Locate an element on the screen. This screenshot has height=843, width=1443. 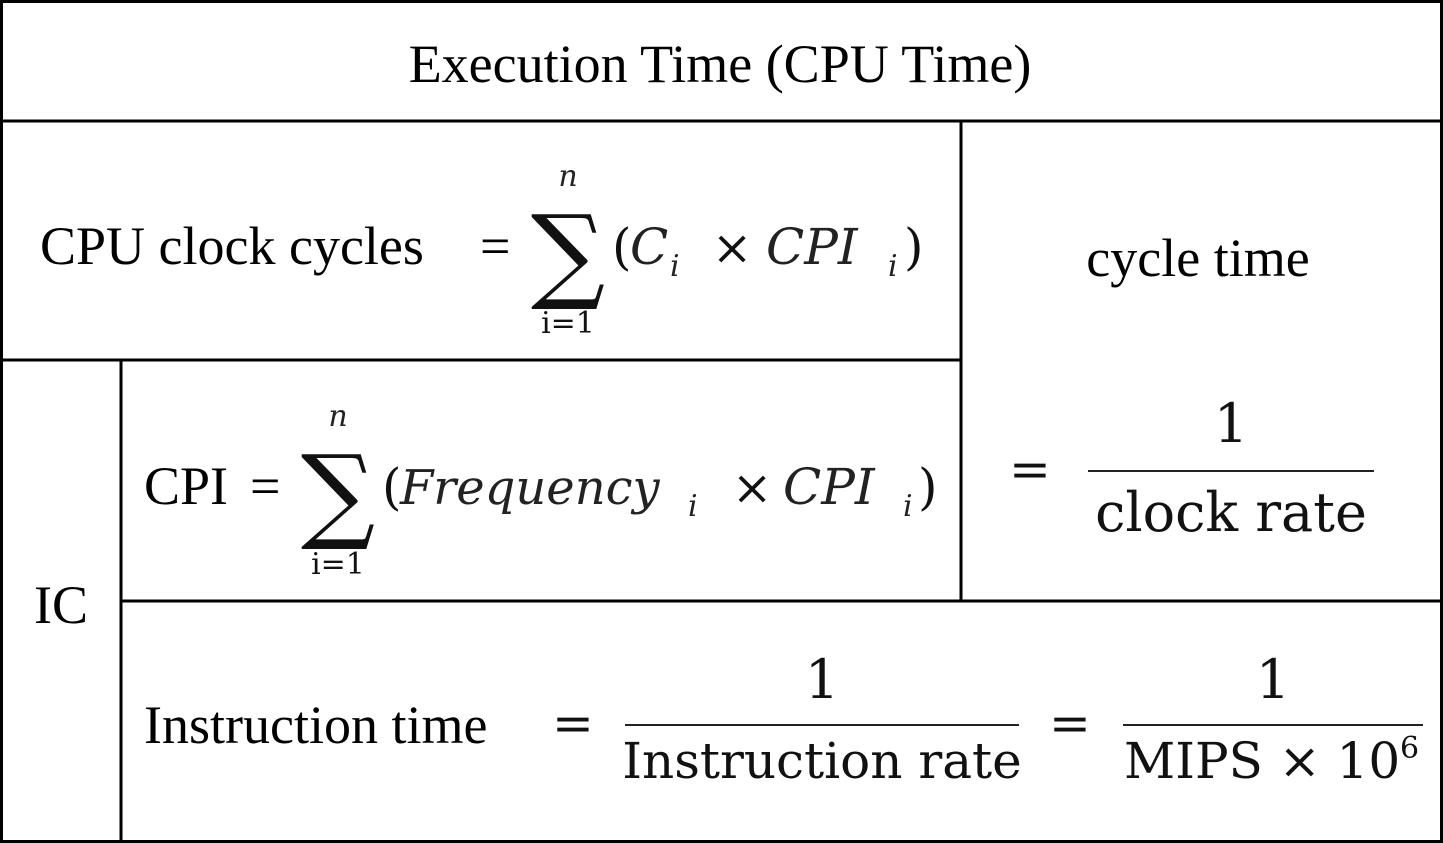
cpi-close-paren: ) is located at coordinates (928, 487).